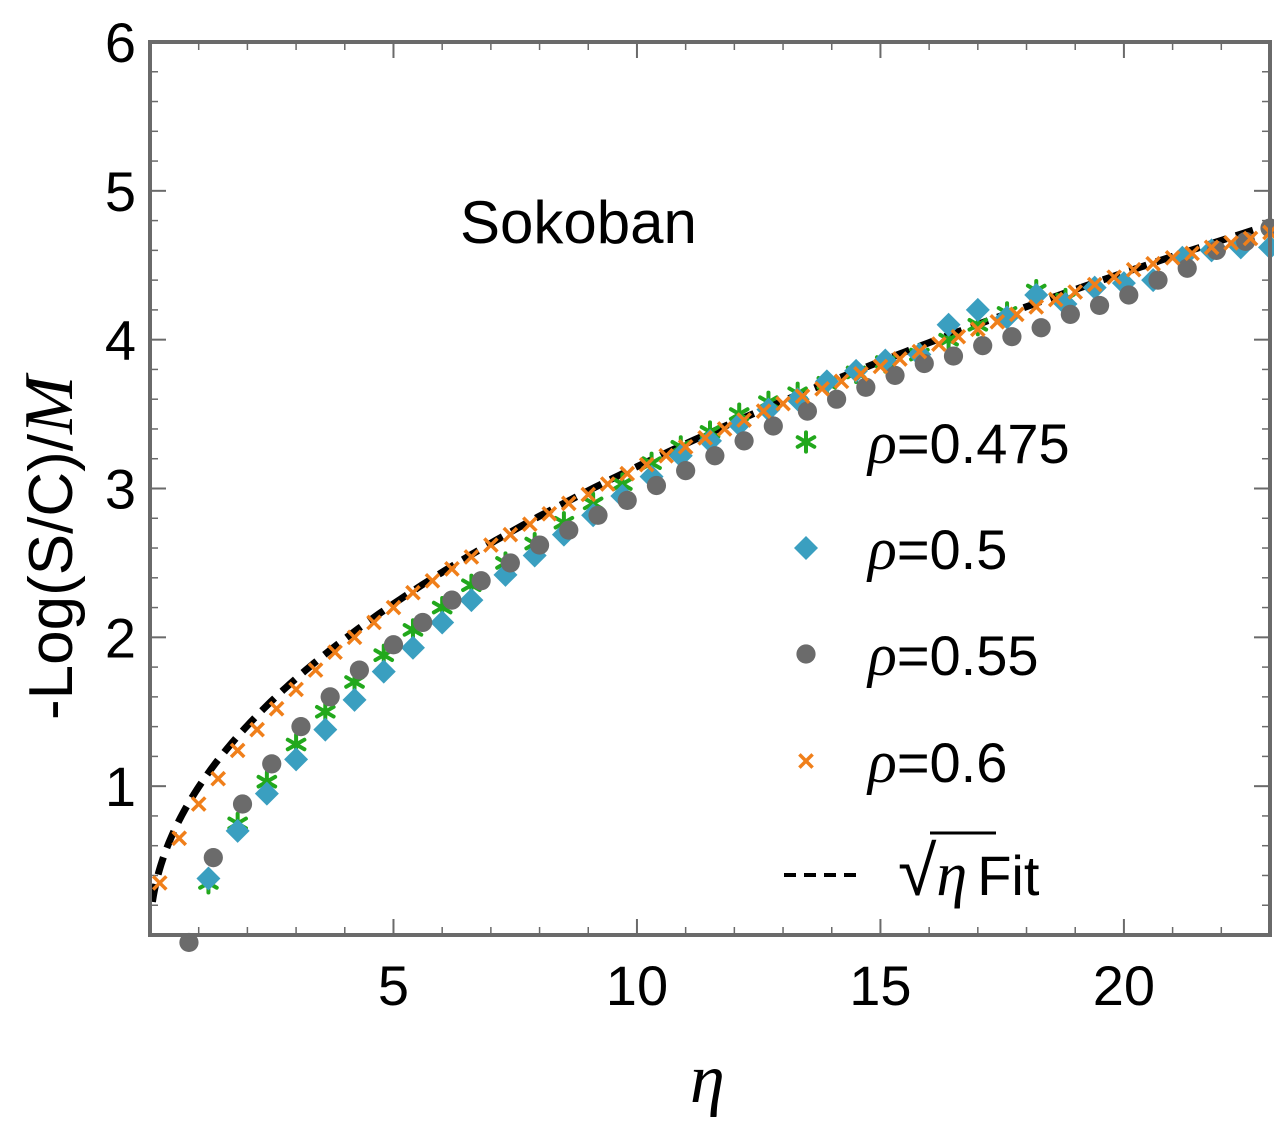 The height and width of the screenshot is (1128, 1274). I want to click on y-axis-label-group: -Log(S/C)/M, so click(49, 546).